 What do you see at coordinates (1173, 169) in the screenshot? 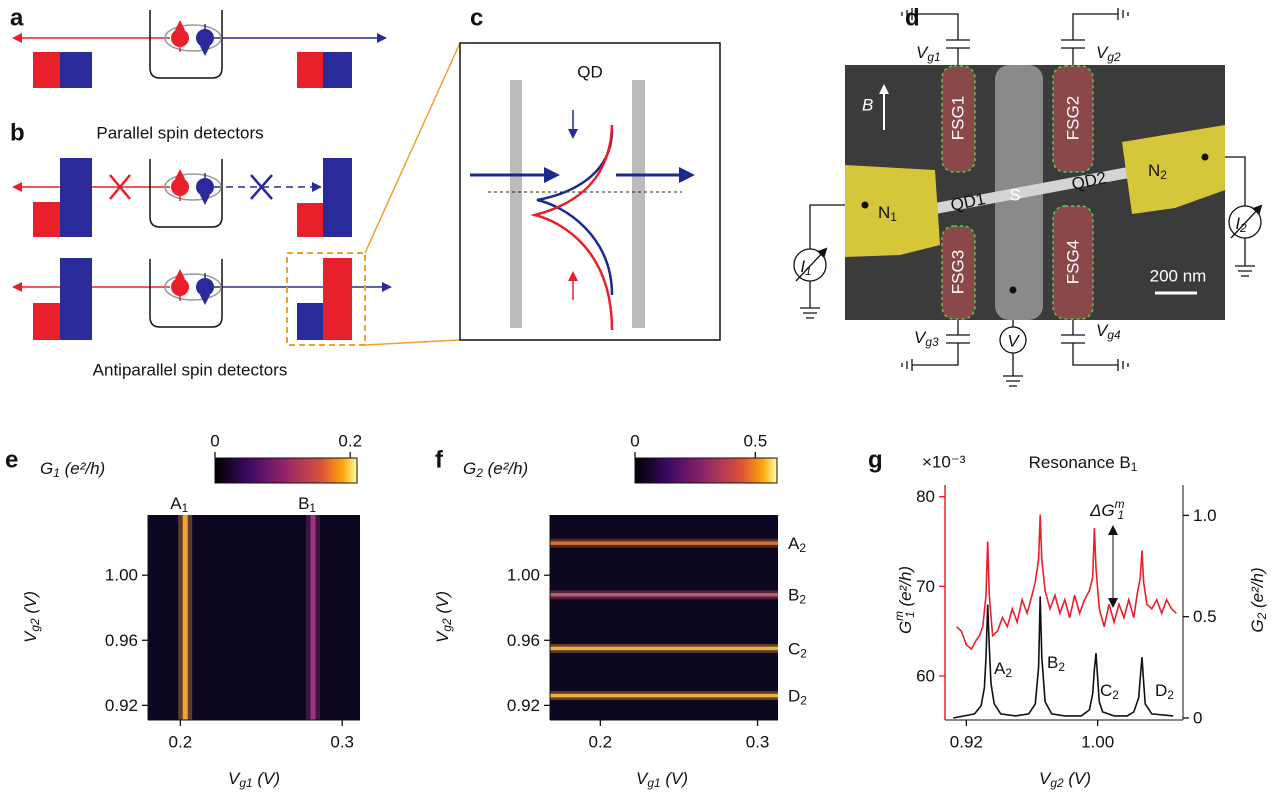
I see `lead` at bounding box center [1173, 169].